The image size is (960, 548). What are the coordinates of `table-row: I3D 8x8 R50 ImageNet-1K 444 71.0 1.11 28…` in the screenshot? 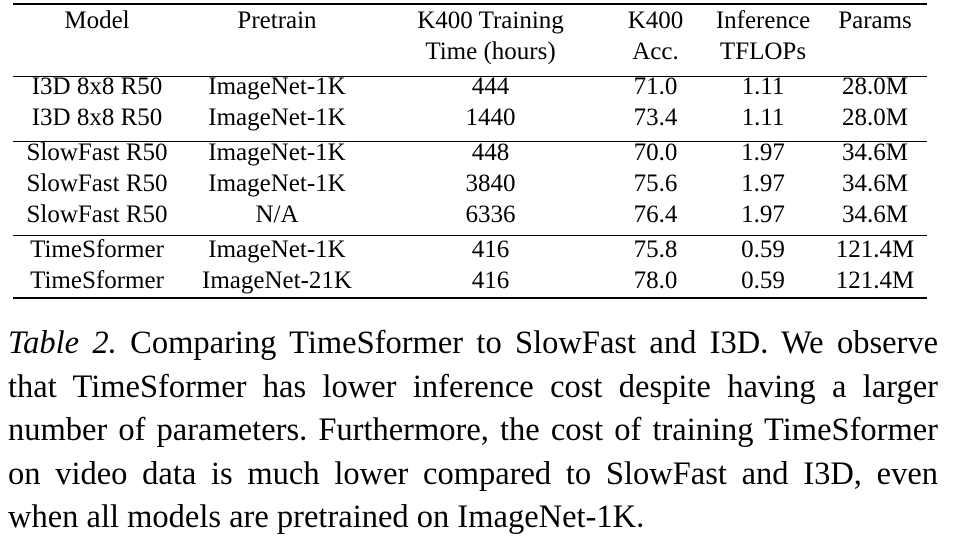 It's located at (470, 84).